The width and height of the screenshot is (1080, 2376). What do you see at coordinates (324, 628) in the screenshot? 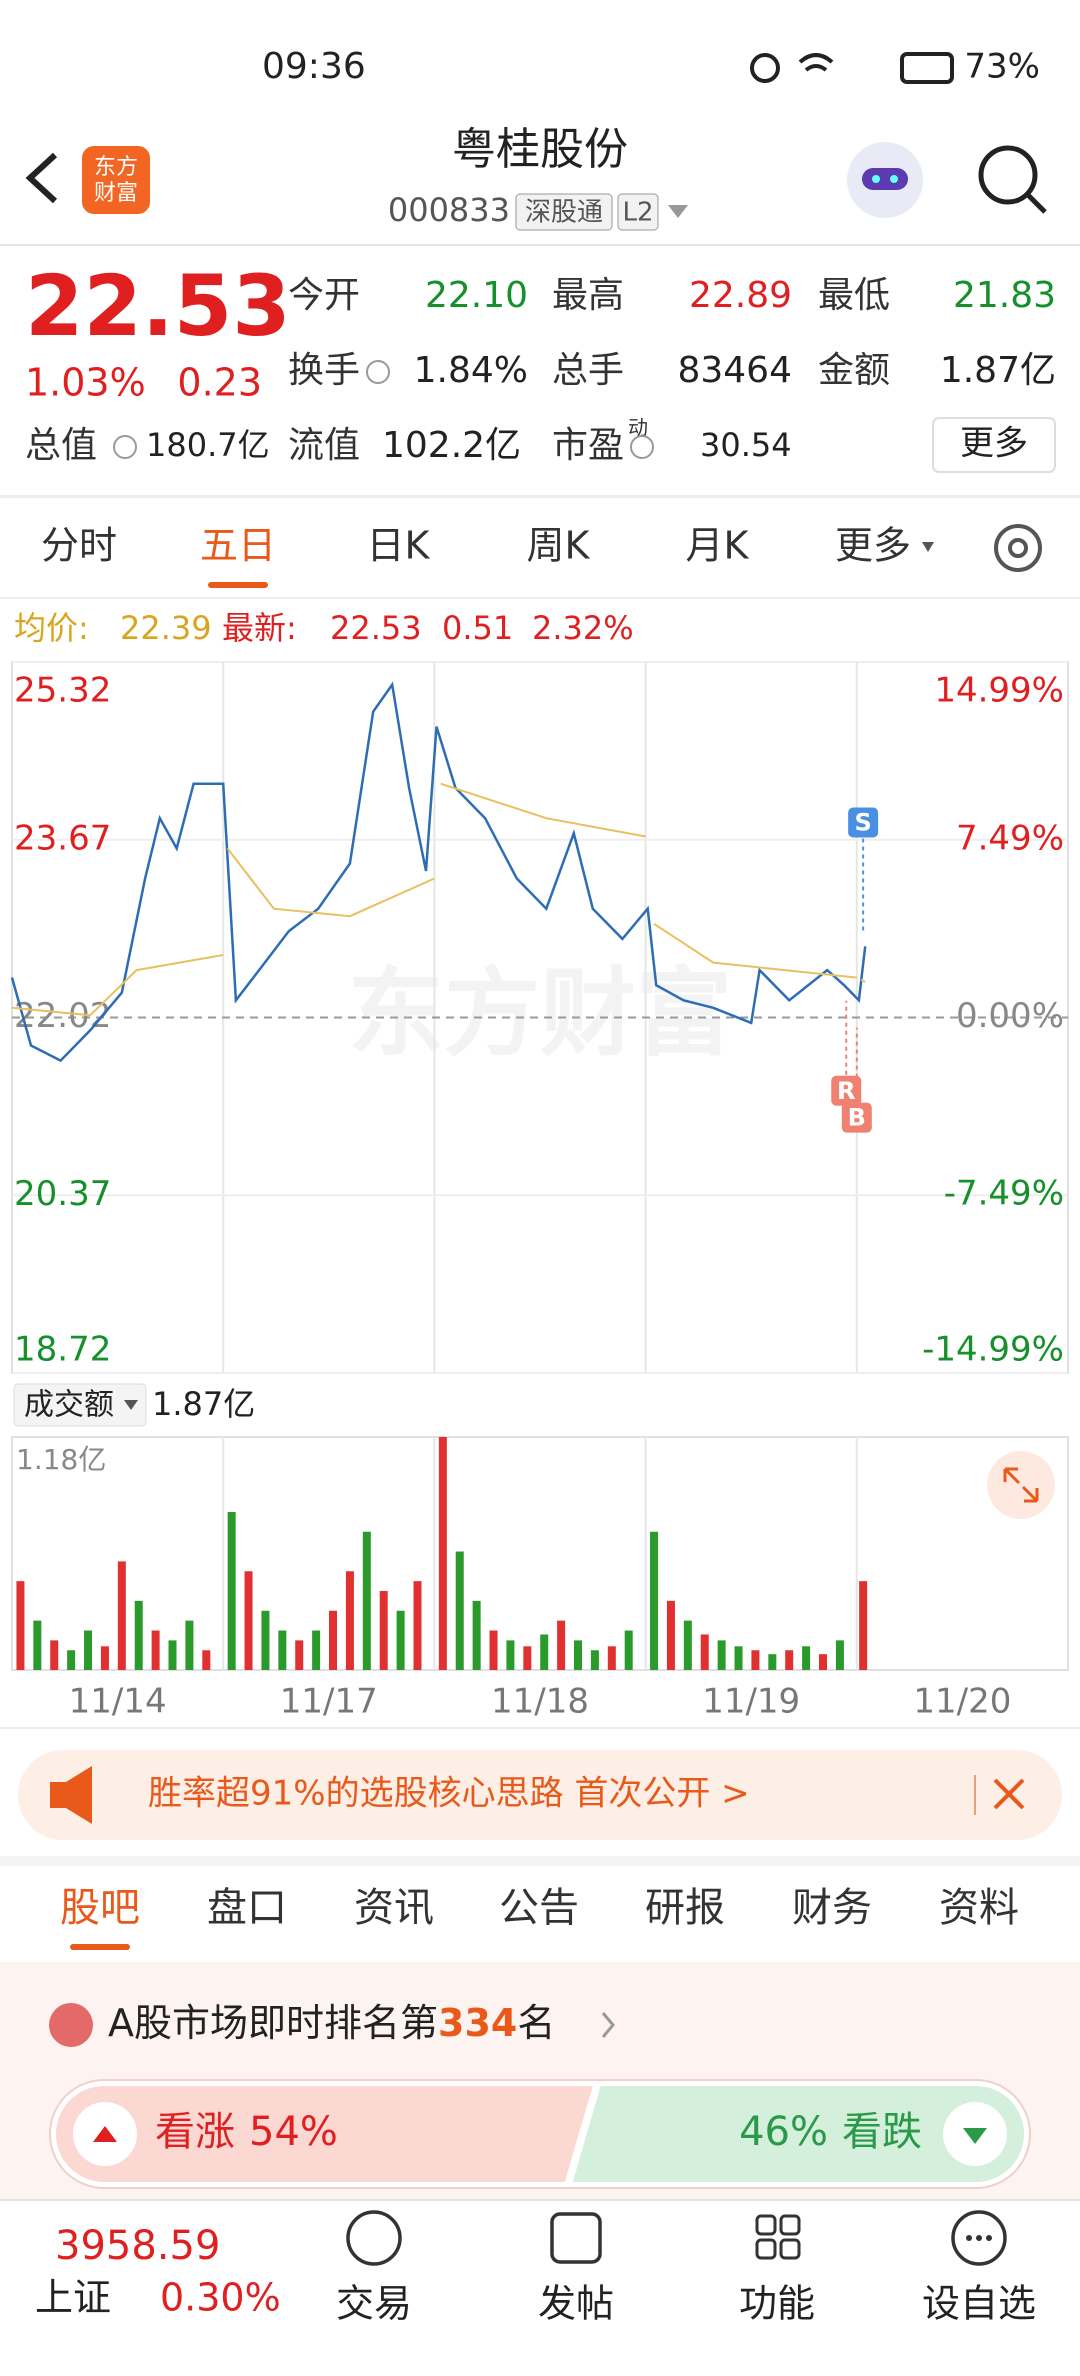
I see `legend: 均价: 22.39 最新: 22.53 0.51 2.32%` at bounding box center [324, 628].